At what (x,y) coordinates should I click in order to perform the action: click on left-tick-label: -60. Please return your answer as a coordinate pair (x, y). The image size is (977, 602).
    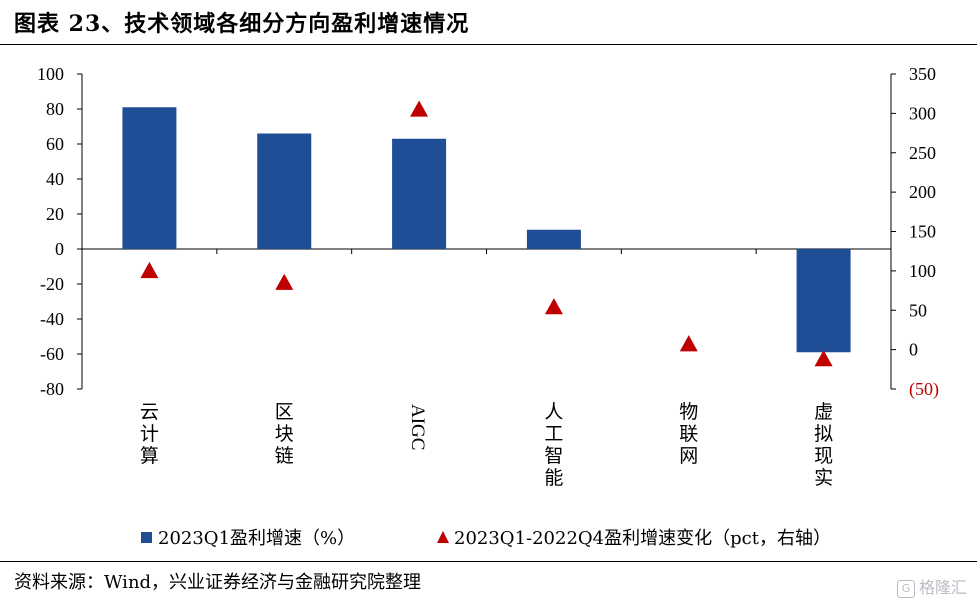
    Looking at the image, I should click on (52, 354).